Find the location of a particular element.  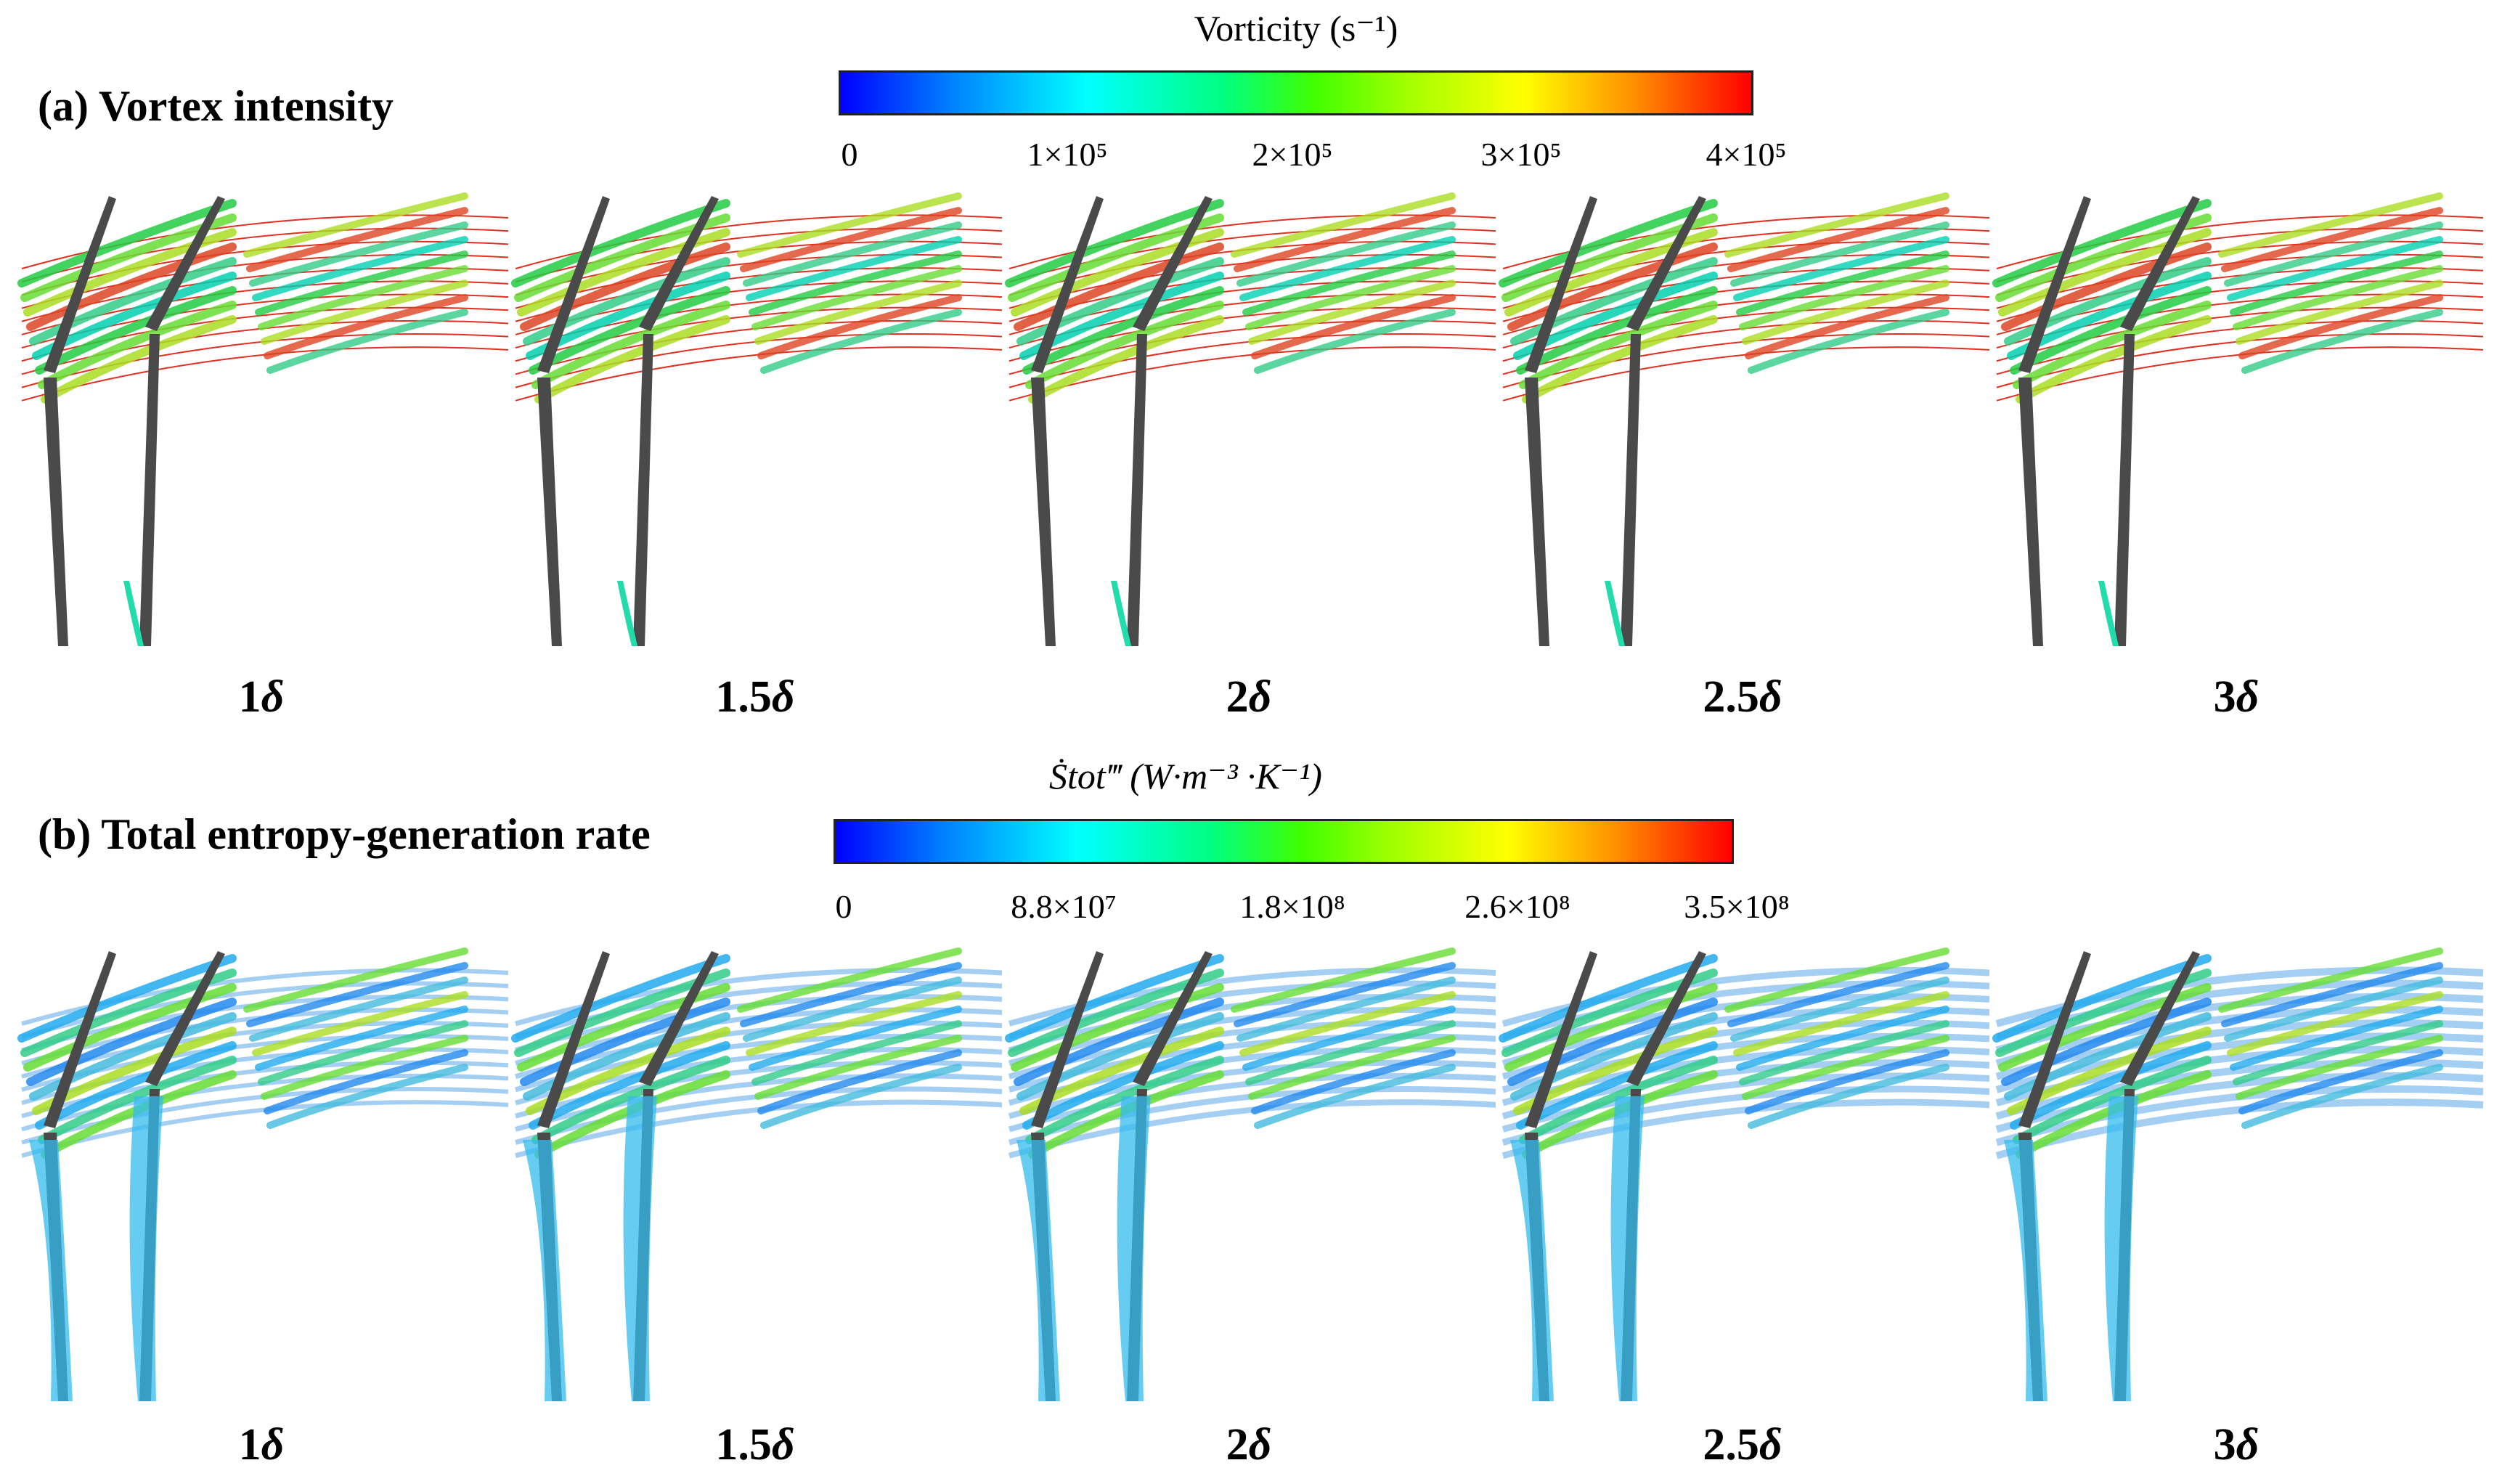

colorbar-a-tick: 3×10⁵ is located at coordinates (1521, 154).